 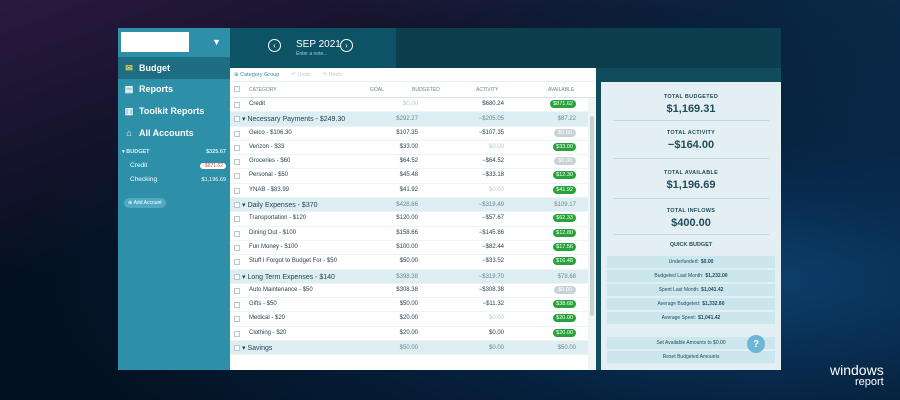 I want to click on budgeted-cell: $100.00, so click(x=407, y=246).